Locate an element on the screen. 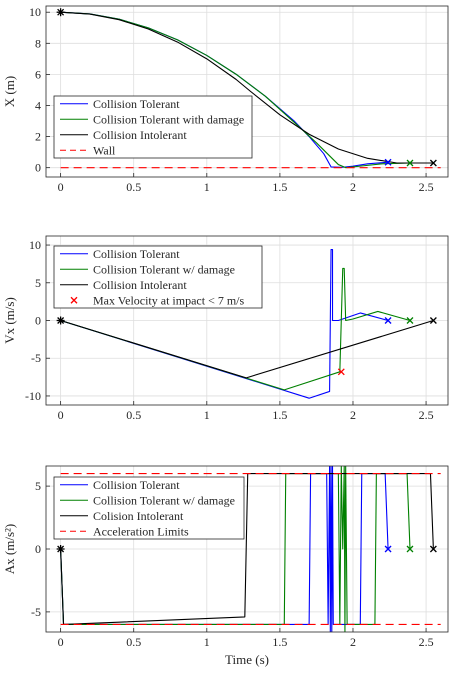 This screenshot has width=463, height=675. y-tick-label: -10 is located at coordinates (33, 396).